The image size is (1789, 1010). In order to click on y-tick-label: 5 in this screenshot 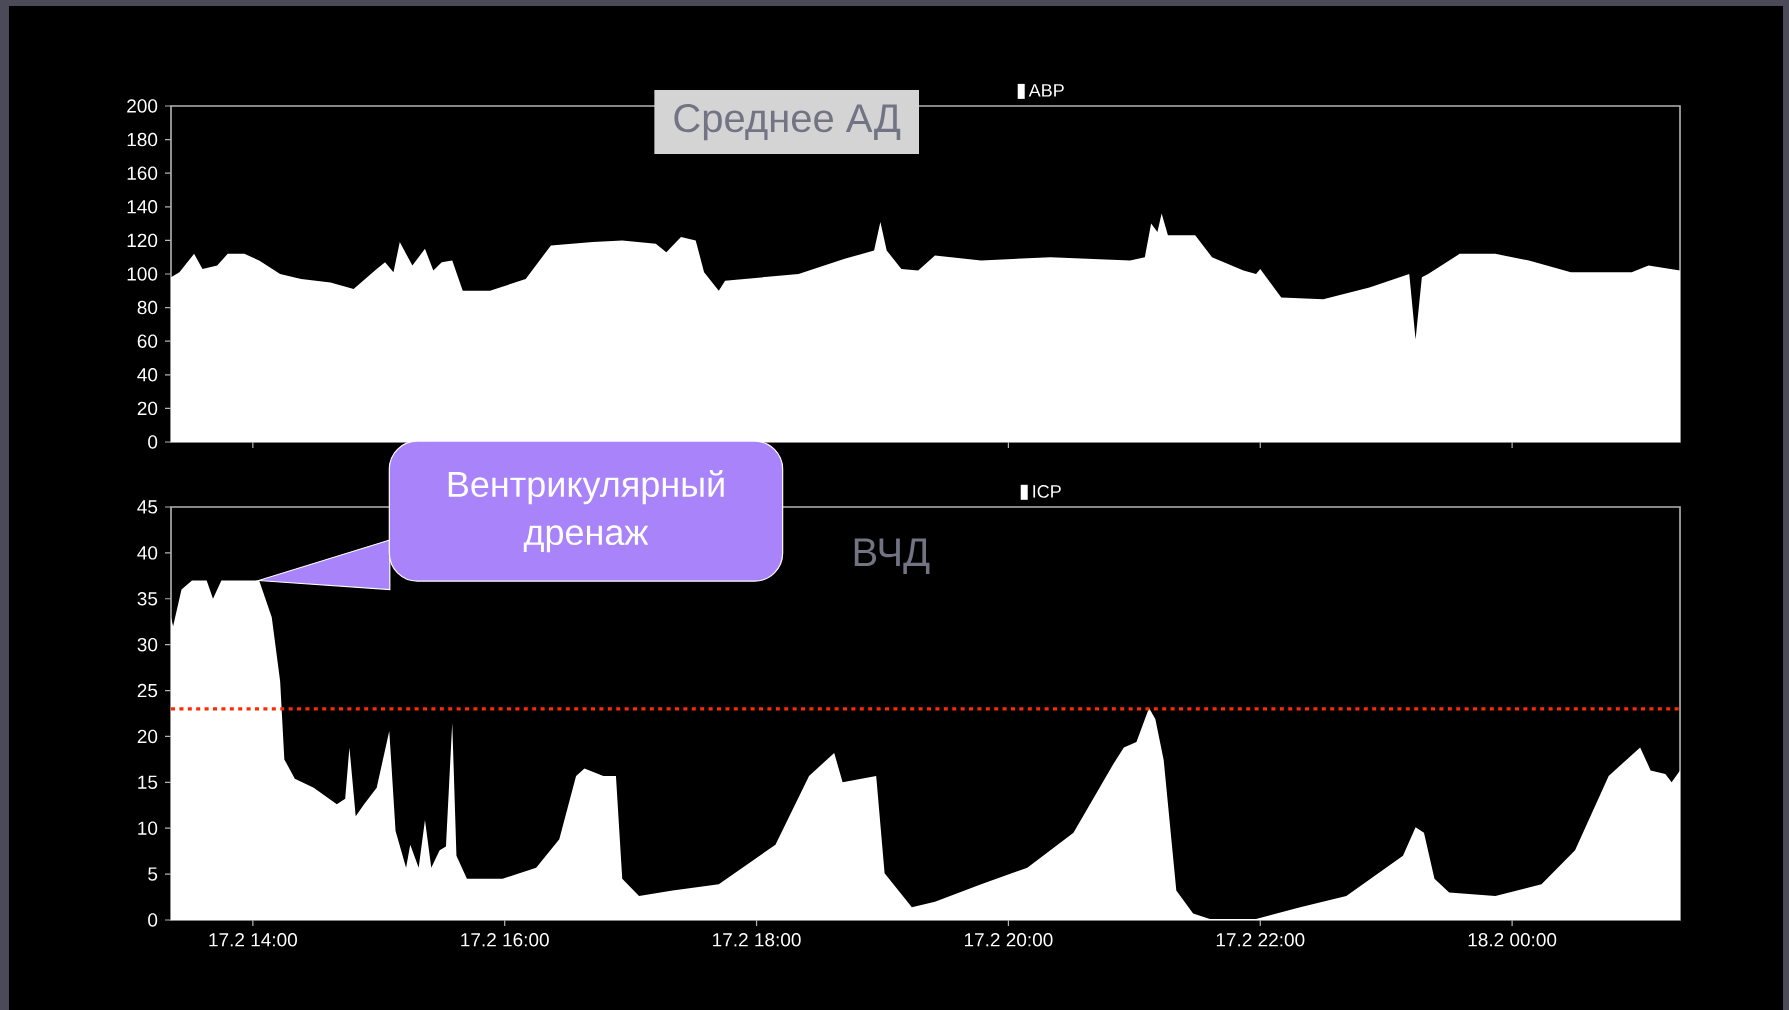, I will do `click(153, 874)`.